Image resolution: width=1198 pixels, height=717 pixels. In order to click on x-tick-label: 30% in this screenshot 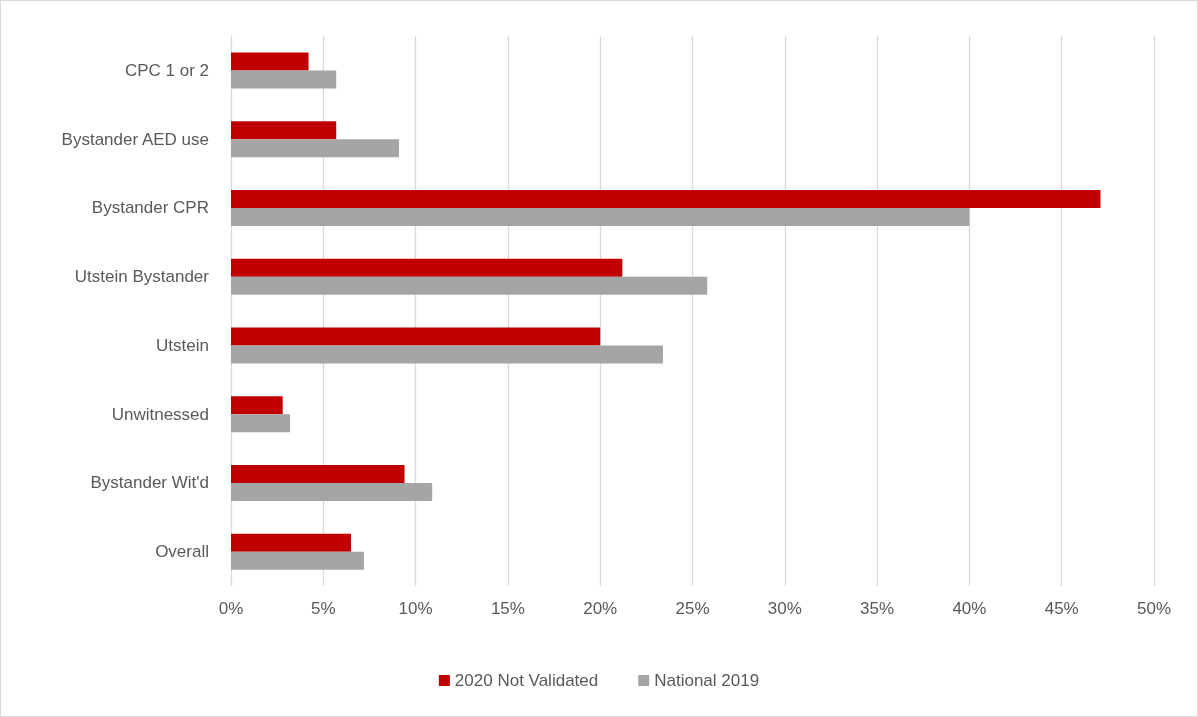, I will do `click(784, 608)`.